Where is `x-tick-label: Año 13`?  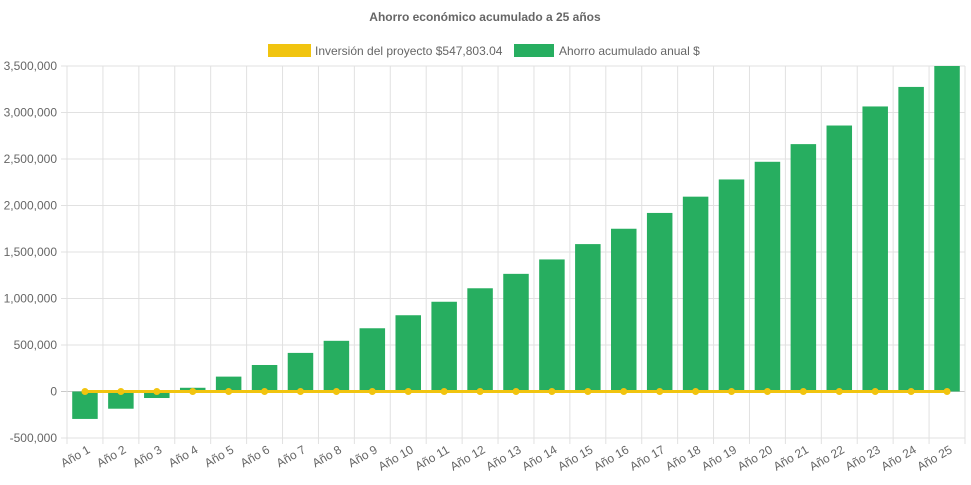 x-tick-label: Año 13 is located at coordinates (504, 457).